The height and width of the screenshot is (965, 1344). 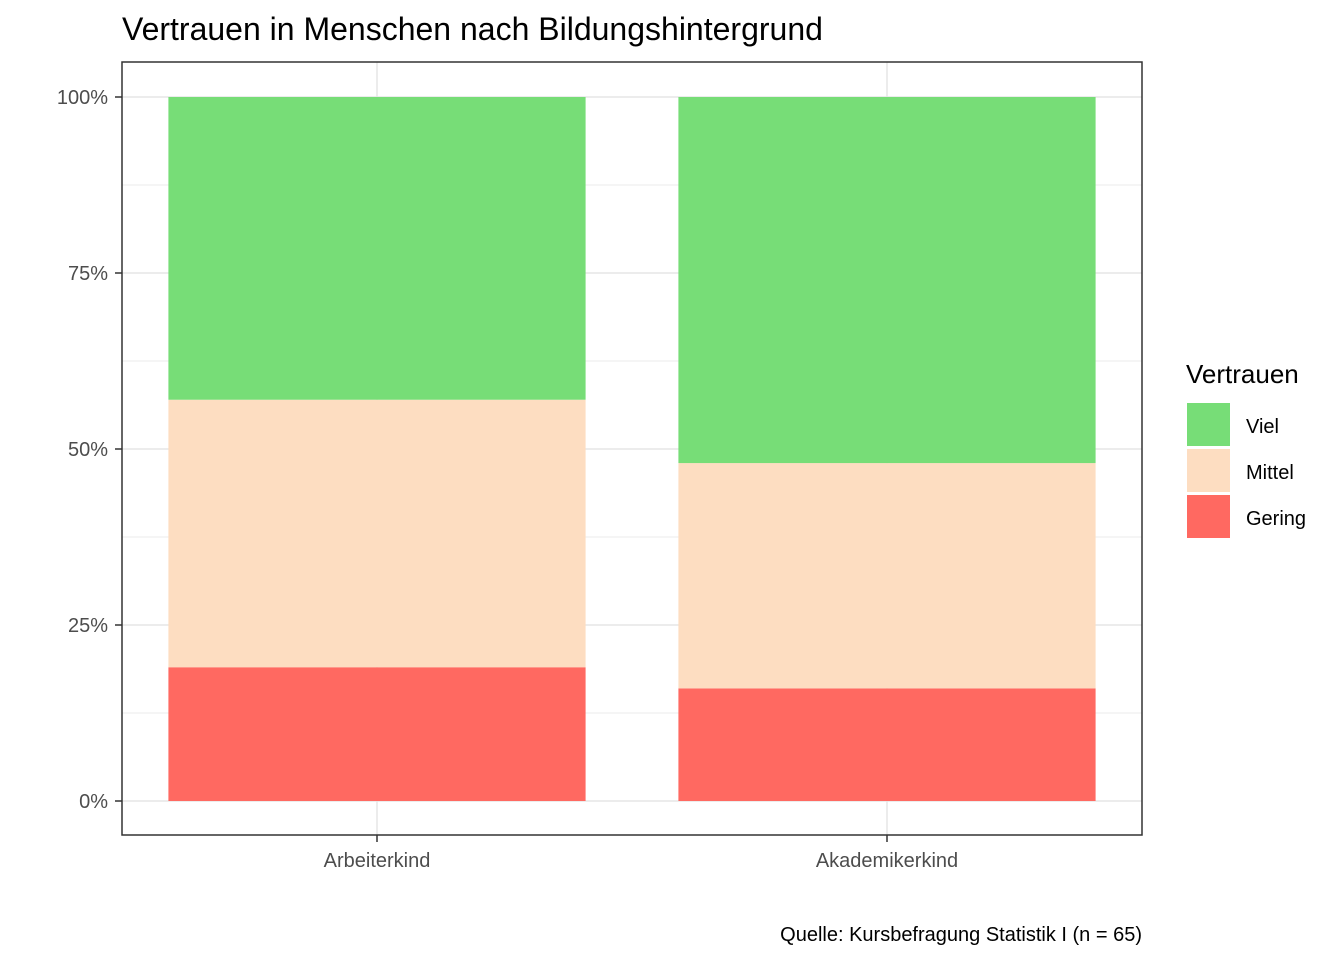 I want to click on y-axis: 0% 25% 50% 75% 100%, so click(x=89, y=450).